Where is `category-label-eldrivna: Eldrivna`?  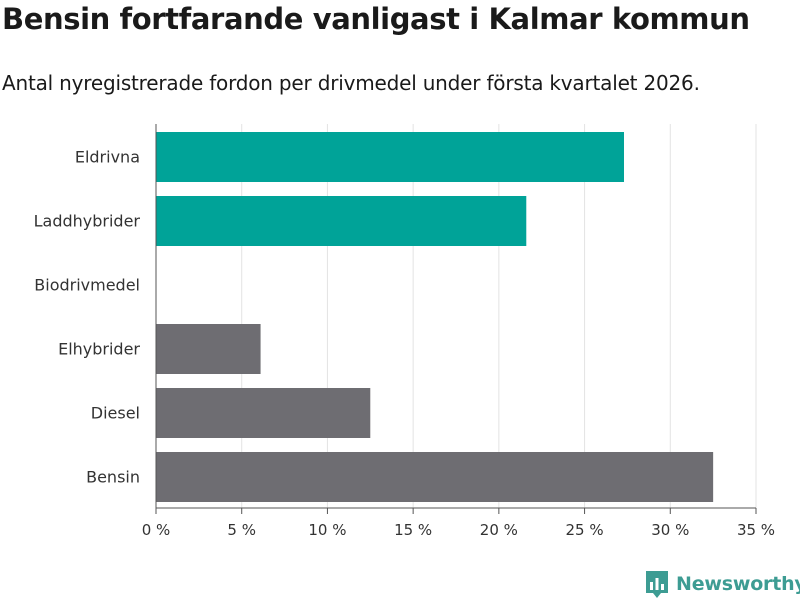
category-label-eldrivna: Eldrivna is located at coordinates (107, 157).